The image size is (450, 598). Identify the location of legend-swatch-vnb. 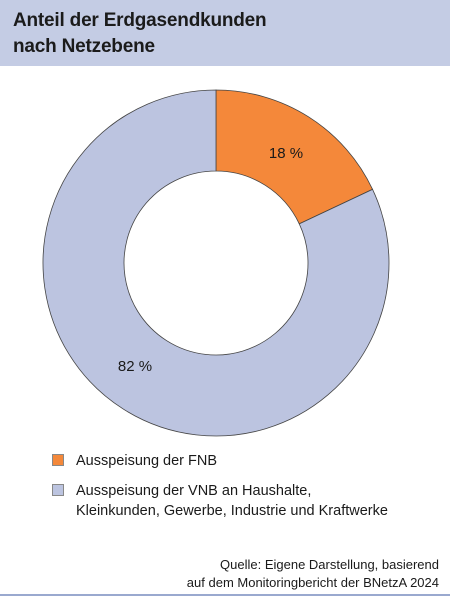
(58, 490).